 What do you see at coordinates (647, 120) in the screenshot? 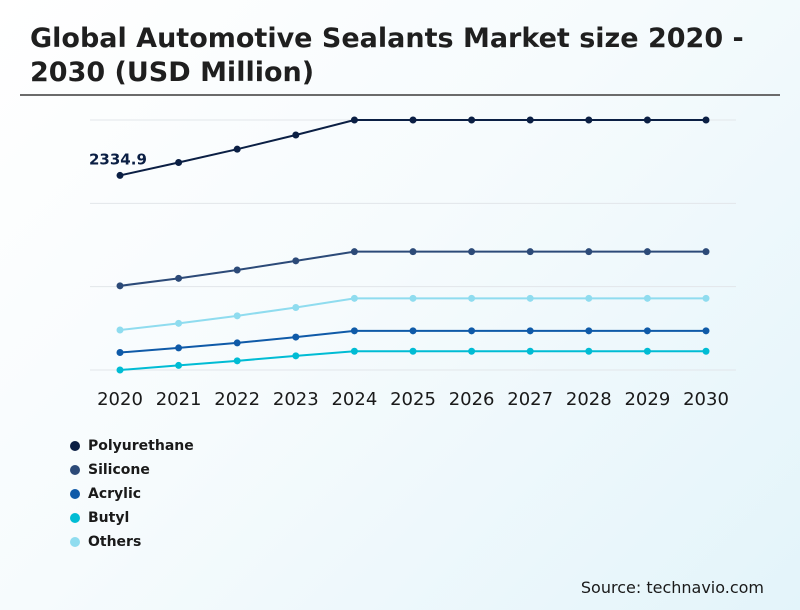
I see `data-point-polyurethane-2029` at bounding box center [647, 120].